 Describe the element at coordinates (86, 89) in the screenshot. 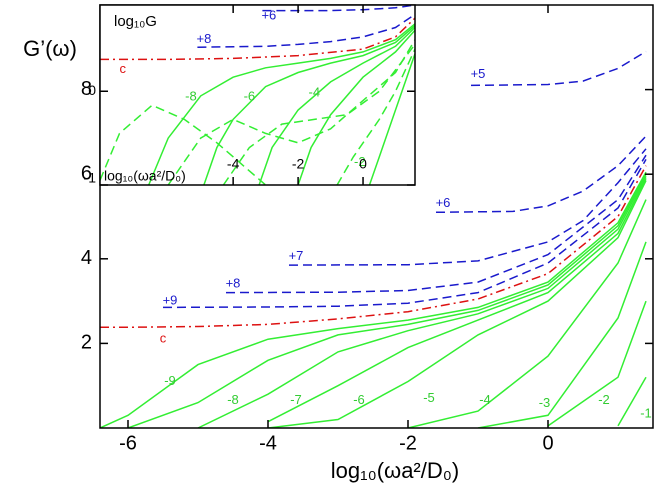

I see `y-tick-label: 8` at that location.